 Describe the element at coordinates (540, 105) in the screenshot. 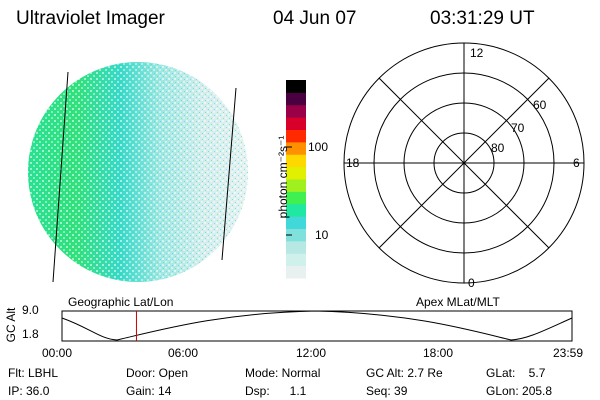

I see `lat-label-60: 60` at that location.